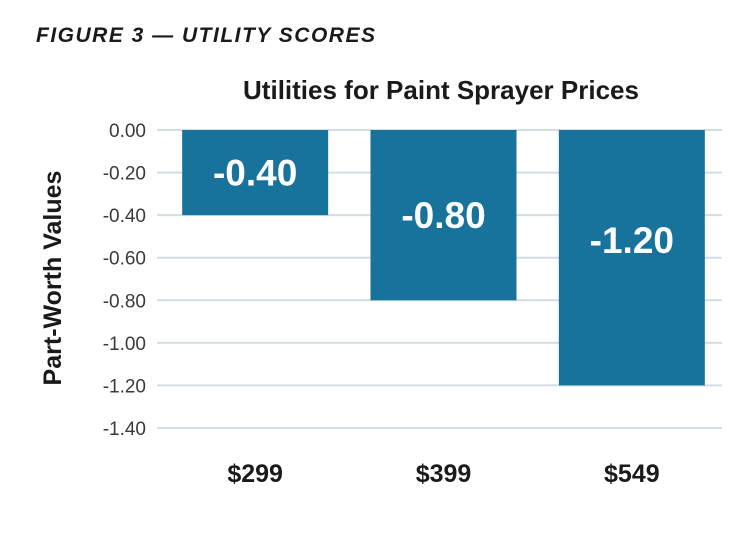 The height and width of the screenshot is (544, 741). I want to click on data-labels: -0.40 -0.80 -1.20, so click(443, 207).